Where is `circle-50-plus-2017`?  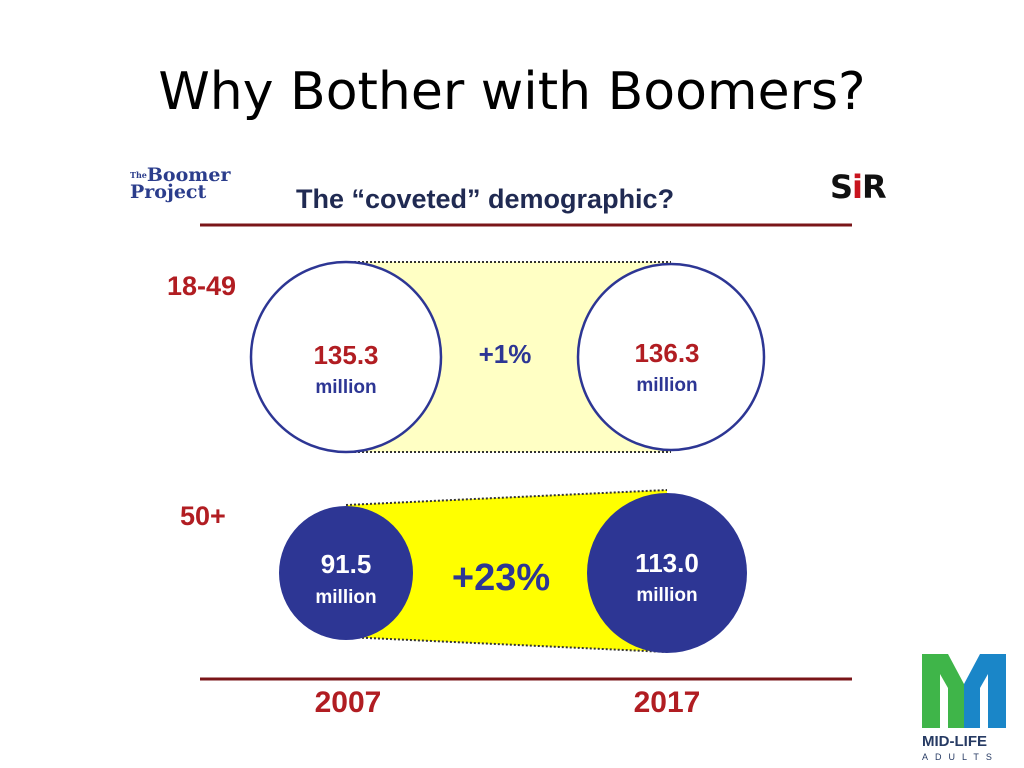
circle-50-plus-2017 is located at coordinates (667, 573).